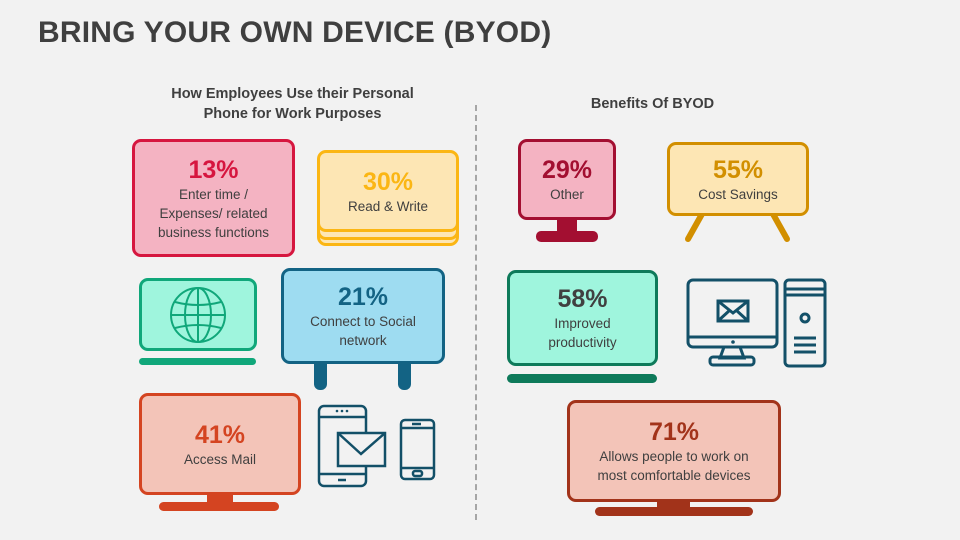 Image resolution: width=960 pixels, height=540 pixels. I want to click on easel-legs, so click(737, 226).